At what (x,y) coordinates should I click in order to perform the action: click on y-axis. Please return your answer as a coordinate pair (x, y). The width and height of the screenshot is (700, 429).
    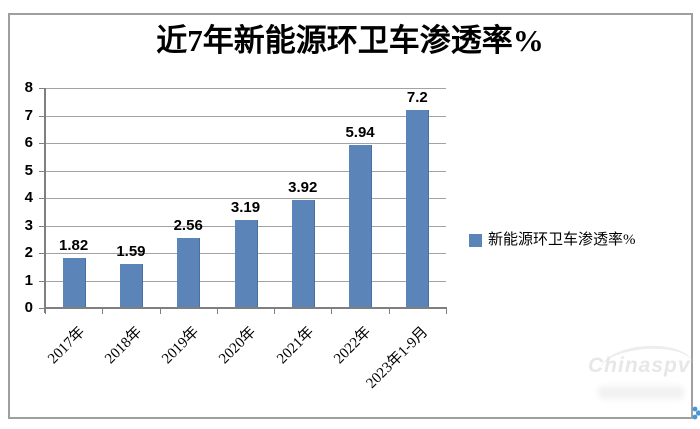
    Looking at the image, I should click on (45, 200).